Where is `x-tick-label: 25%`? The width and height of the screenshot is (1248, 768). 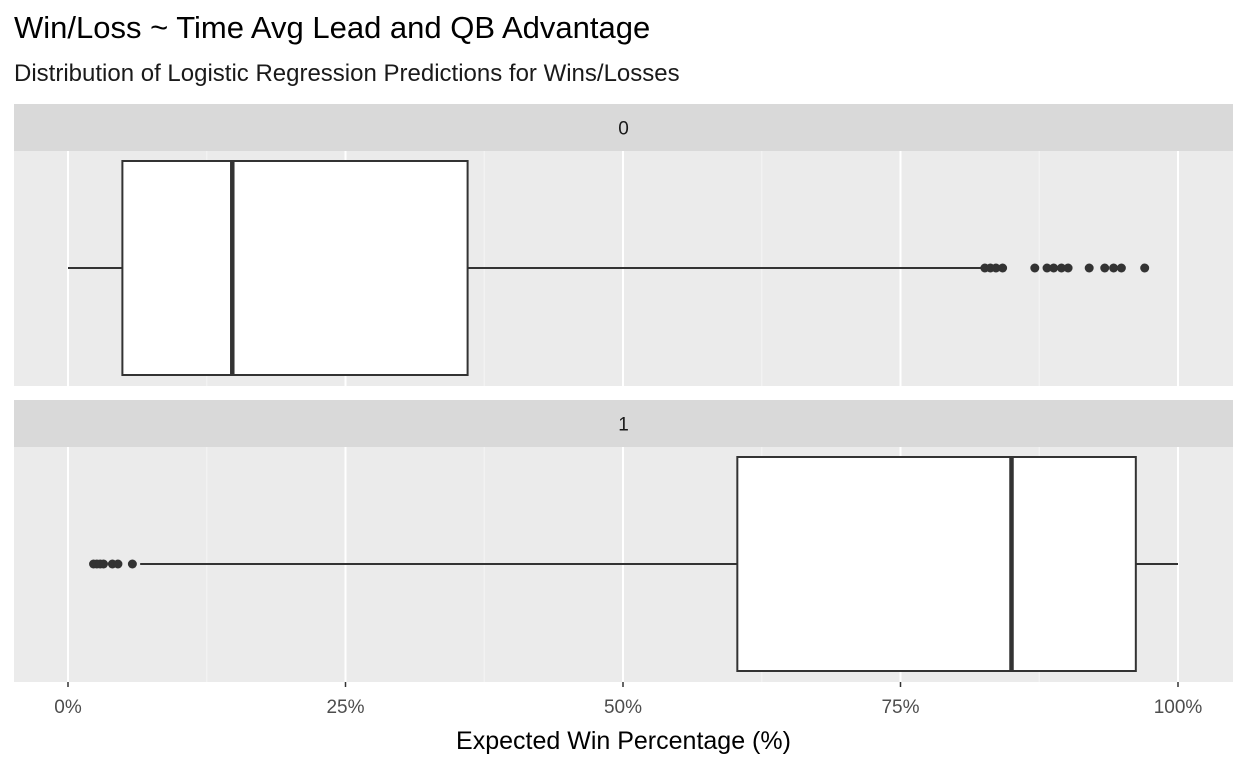 x-tick-label: 25% is located at coordinates (345, 707).